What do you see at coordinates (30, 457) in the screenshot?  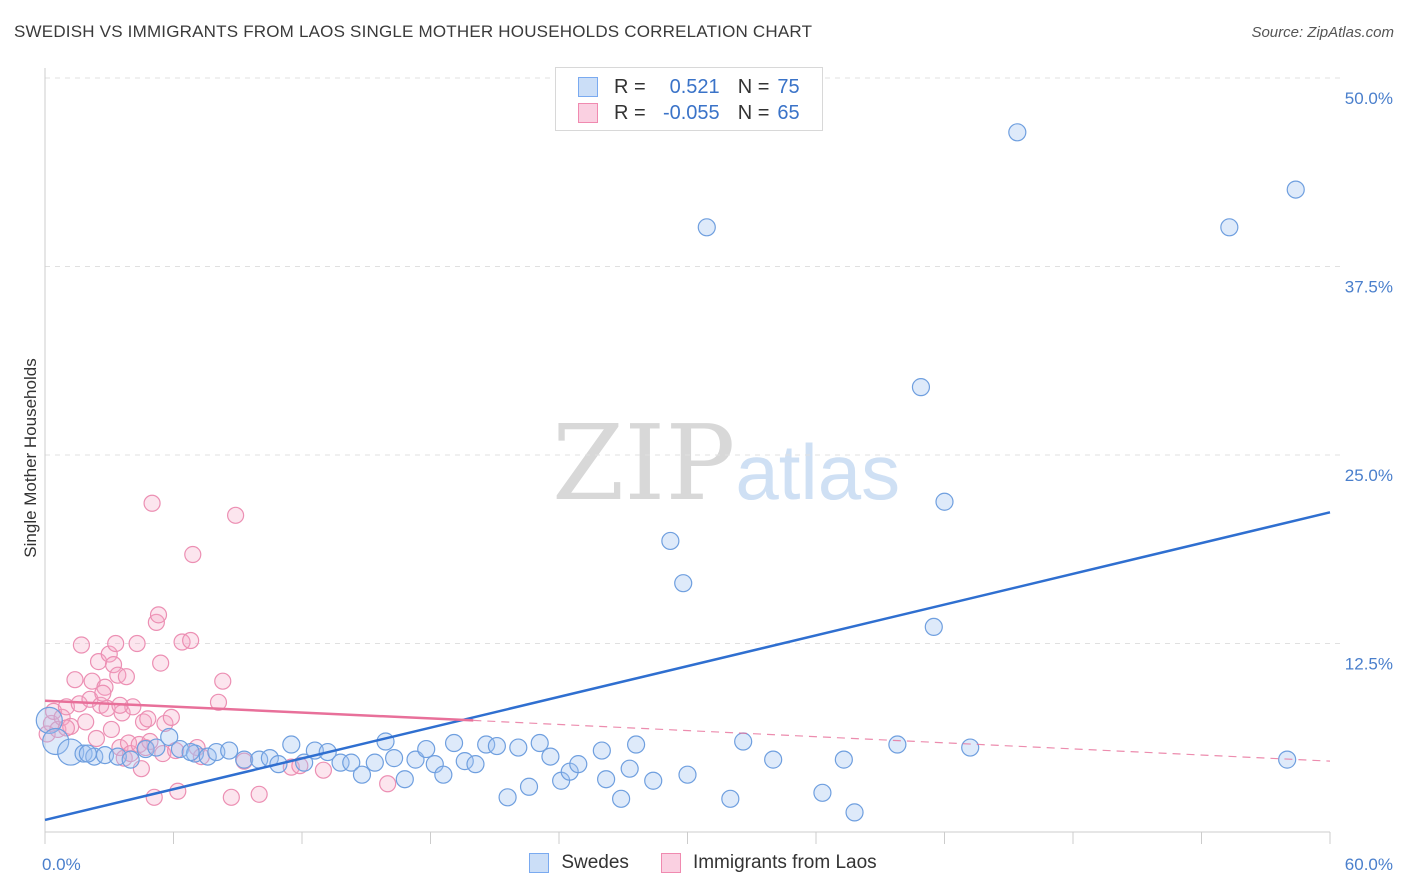 I see `y-axis-title: Single Mother Households` at bounding box center [30, 457].